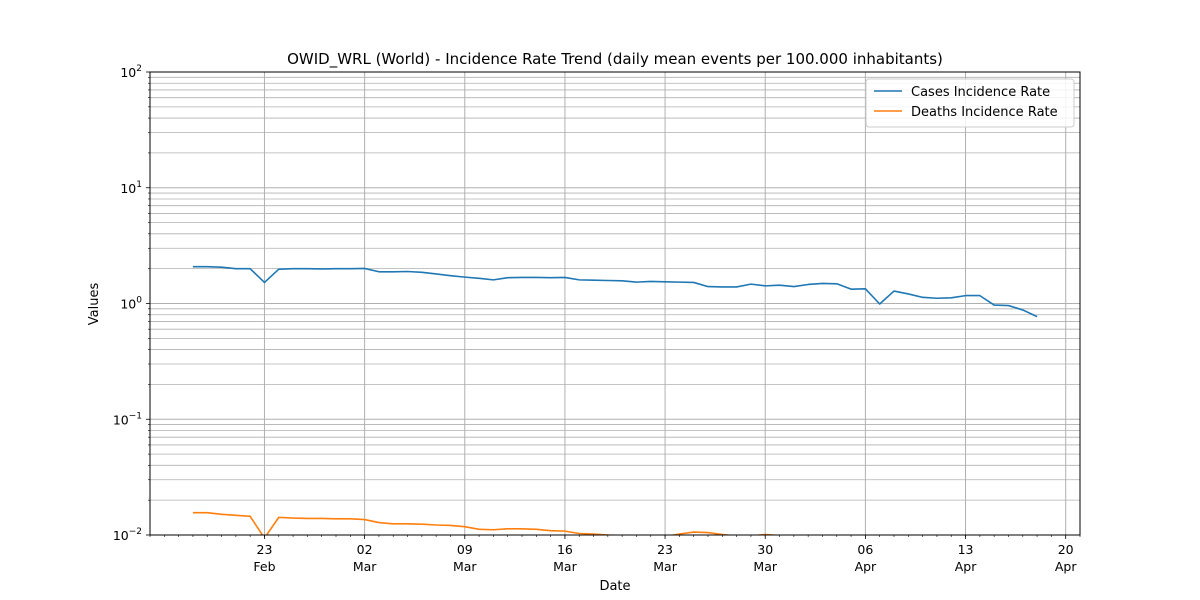 Image resolution: width=1200 pixels, height=600 pixels. Describe the element at coordinates (127, 535) in the screenshot. I see `y-tick-label: 10⁻²` at that location.